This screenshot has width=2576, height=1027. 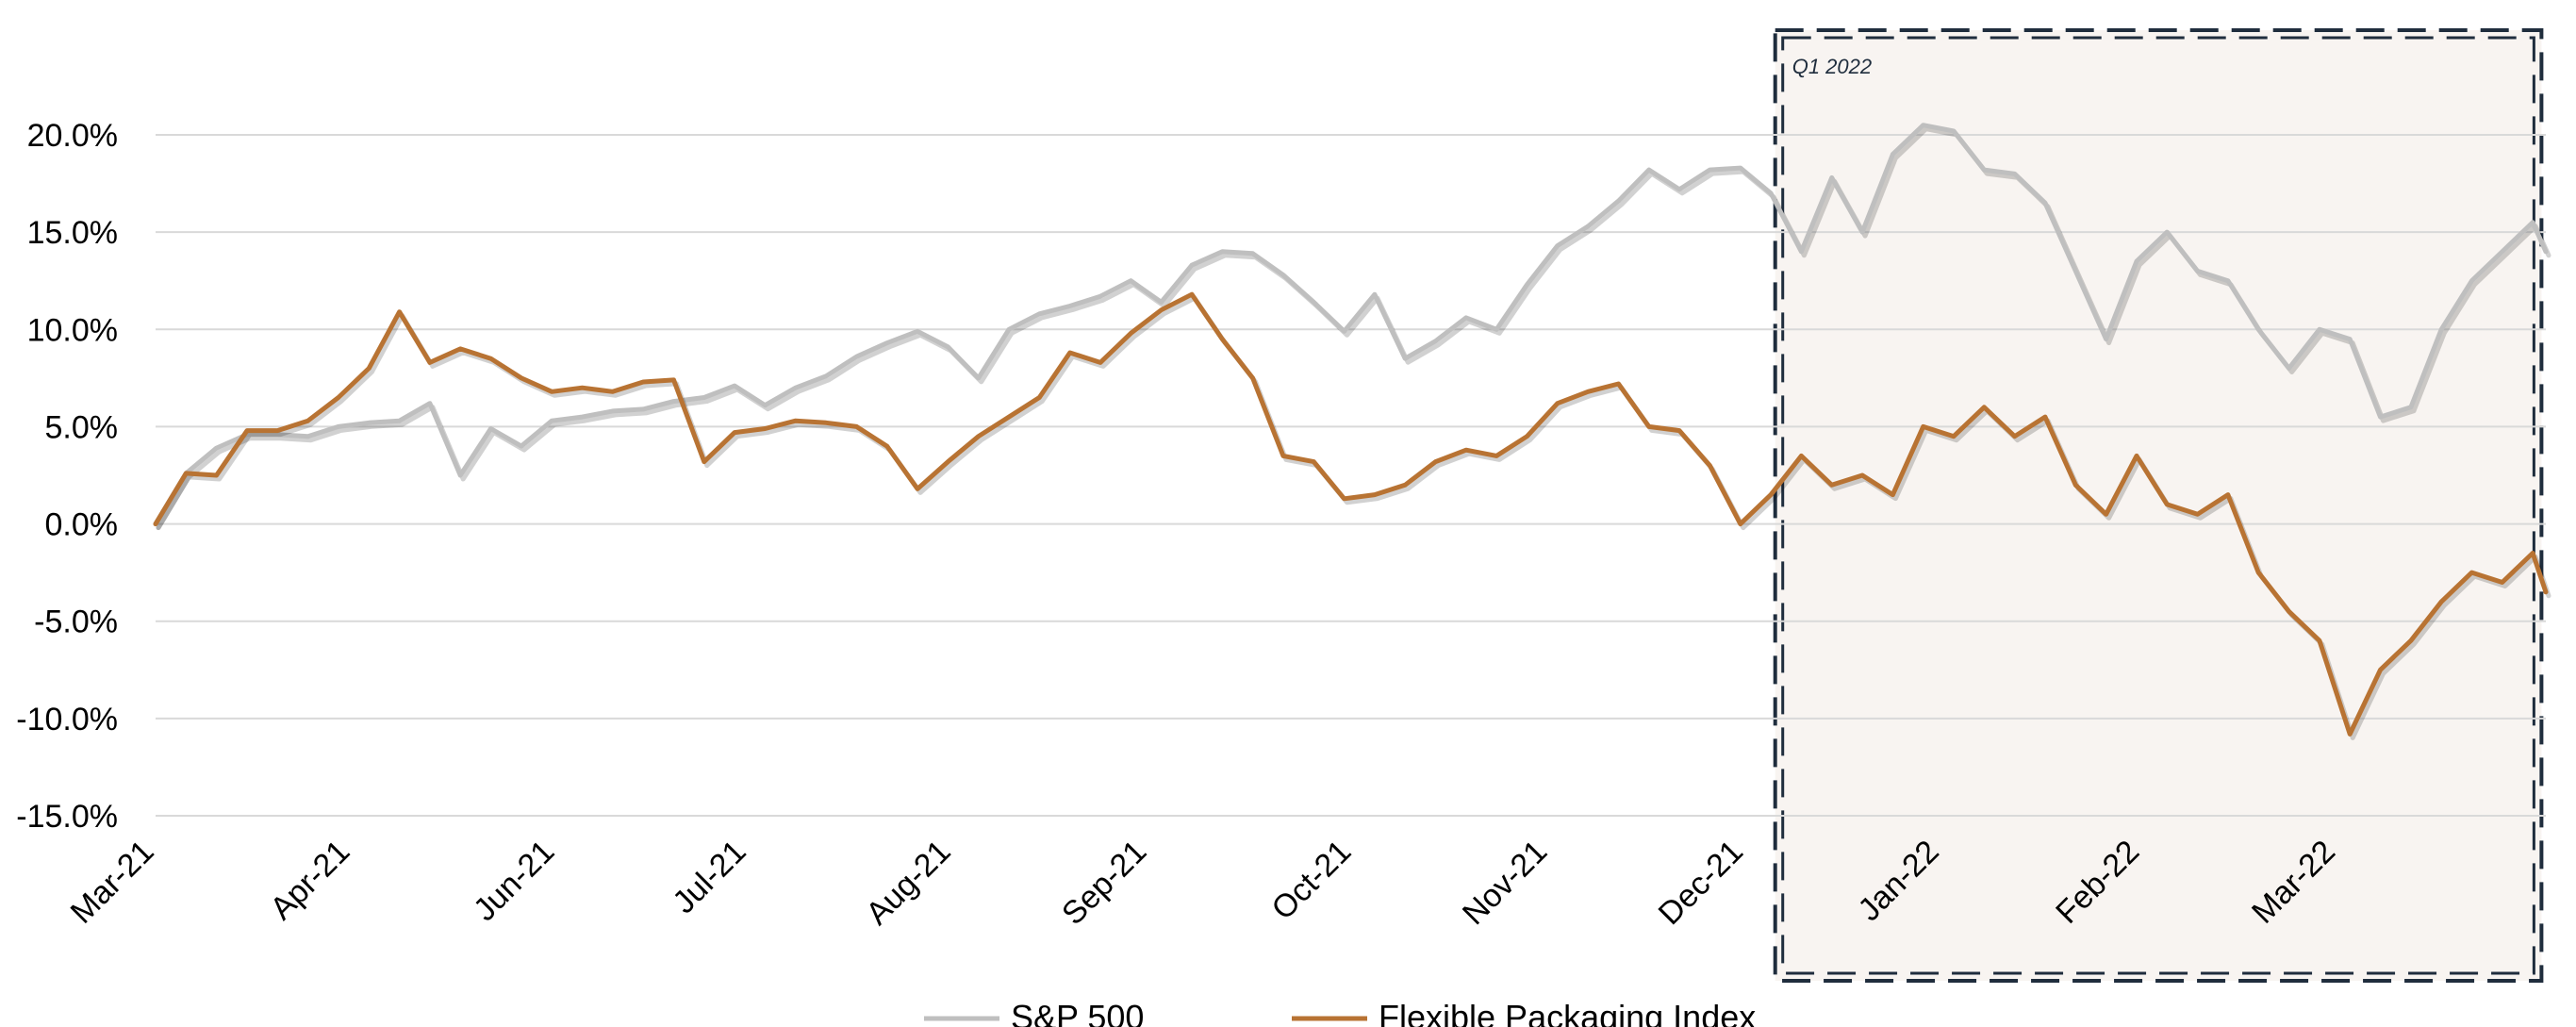 I want to click on y-tick-label: -10.0%, so click(x=67, y=719).